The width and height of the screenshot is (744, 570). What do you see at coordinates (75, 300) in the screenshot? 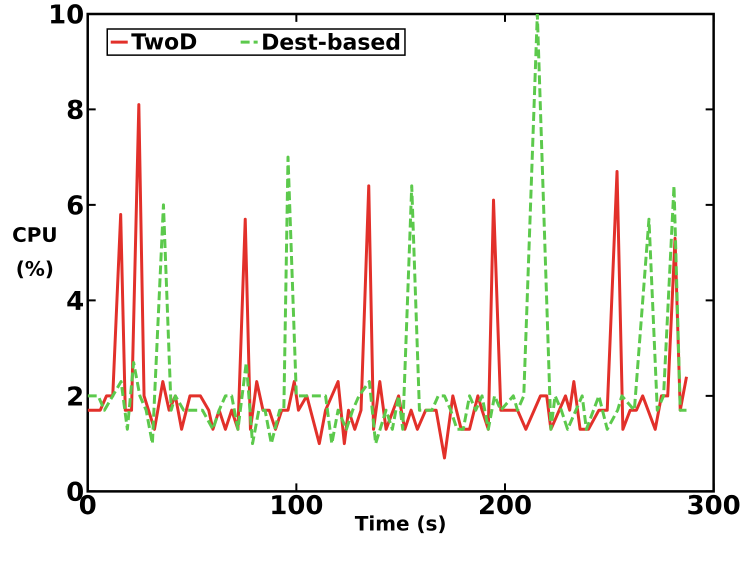
I see `y-tick-label: 4` at bounding box center [75, 300].